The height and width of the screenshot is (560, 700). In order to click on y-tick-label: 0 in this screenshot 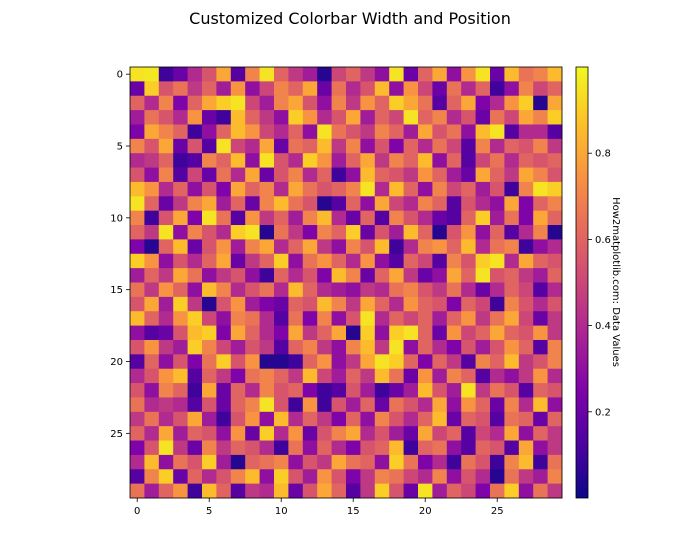, I will do `click(120, 75)`.